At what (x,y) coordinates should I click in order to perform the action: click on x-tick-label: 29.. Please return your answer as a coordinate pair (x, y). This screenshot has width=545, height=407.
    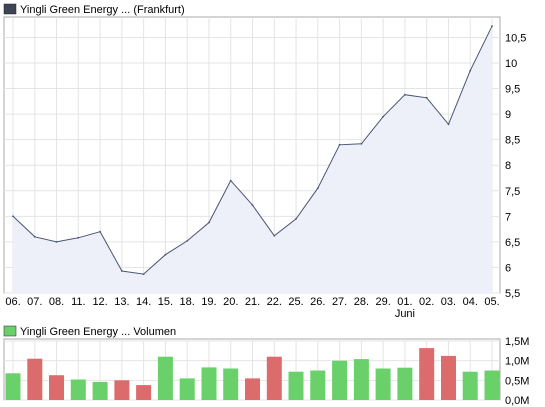
    Looking at the image, I should click on (382, 302).